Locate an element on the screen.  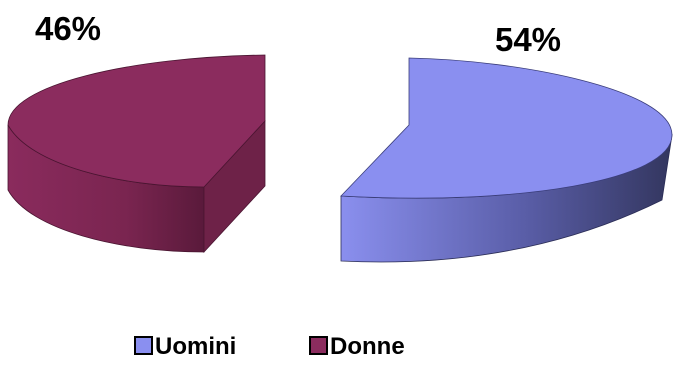
legend-label-donne: Donne is located at coordinates (367, 346).